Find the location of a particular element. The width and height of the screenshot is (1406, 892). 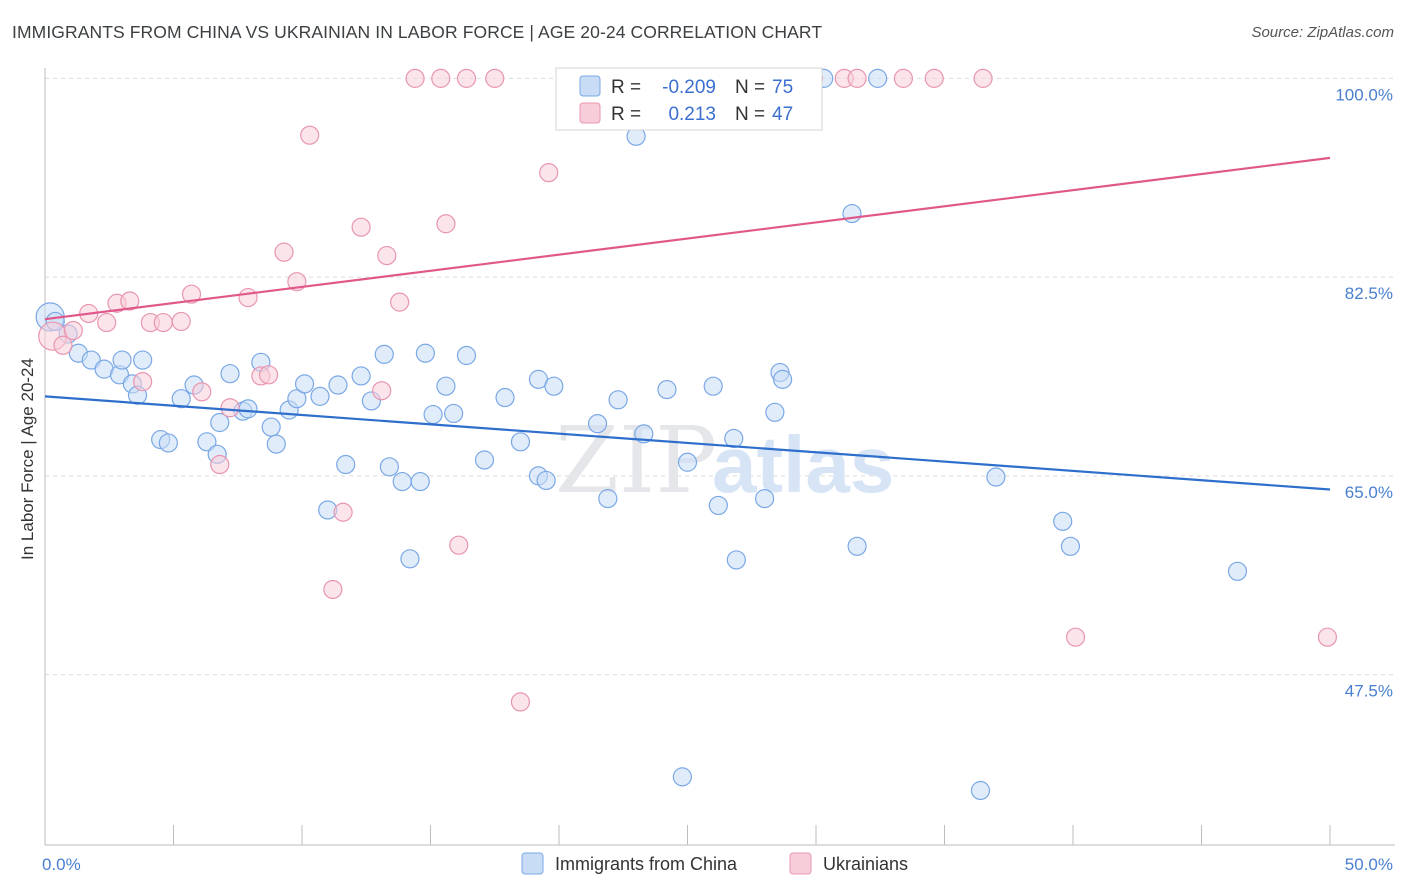

bottom-legend-swatch-china is located at coordinates (532, 863).